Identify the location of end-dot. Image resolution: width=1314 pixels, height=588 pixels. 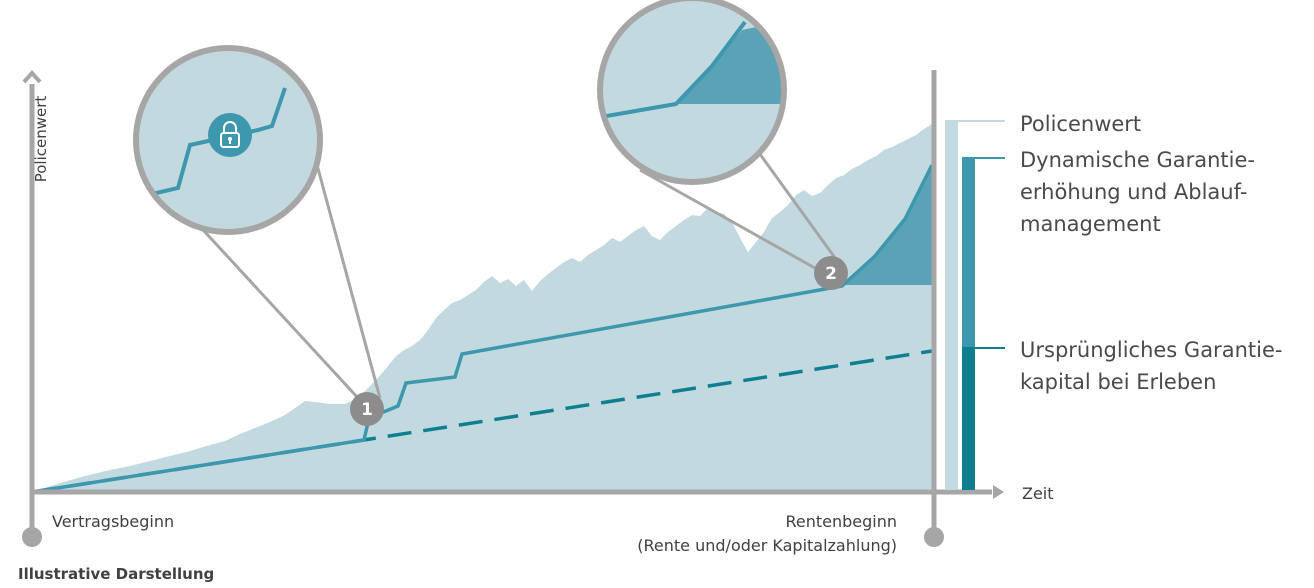
(934, 537).